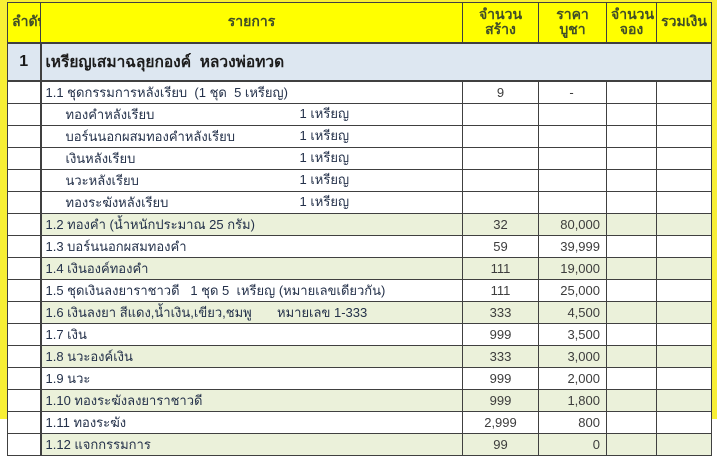  Describe the element at coordinates (500, 92) in the screenshot. I see `qty-made-cell: 9` at that location.